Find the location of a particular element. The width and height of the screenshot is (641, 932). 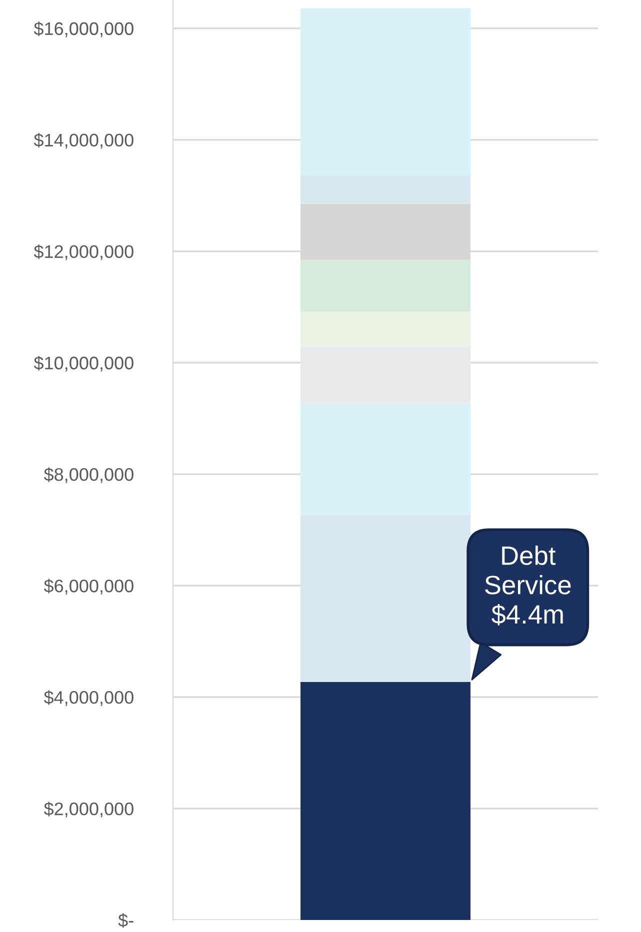

y-tick-label: $- is located at coordinates (126, 920).